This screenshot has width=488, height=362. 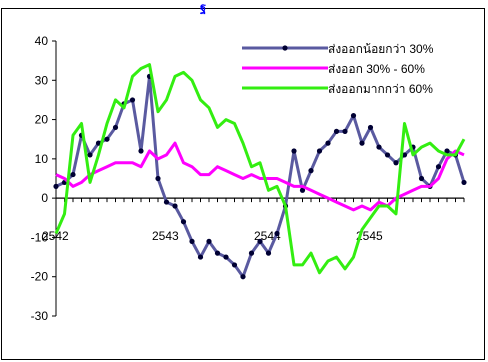 What do you see at coordinates (42, 120) in the screenshot?
I see `y-tick-label: 20` at bounding box center [42, 120].